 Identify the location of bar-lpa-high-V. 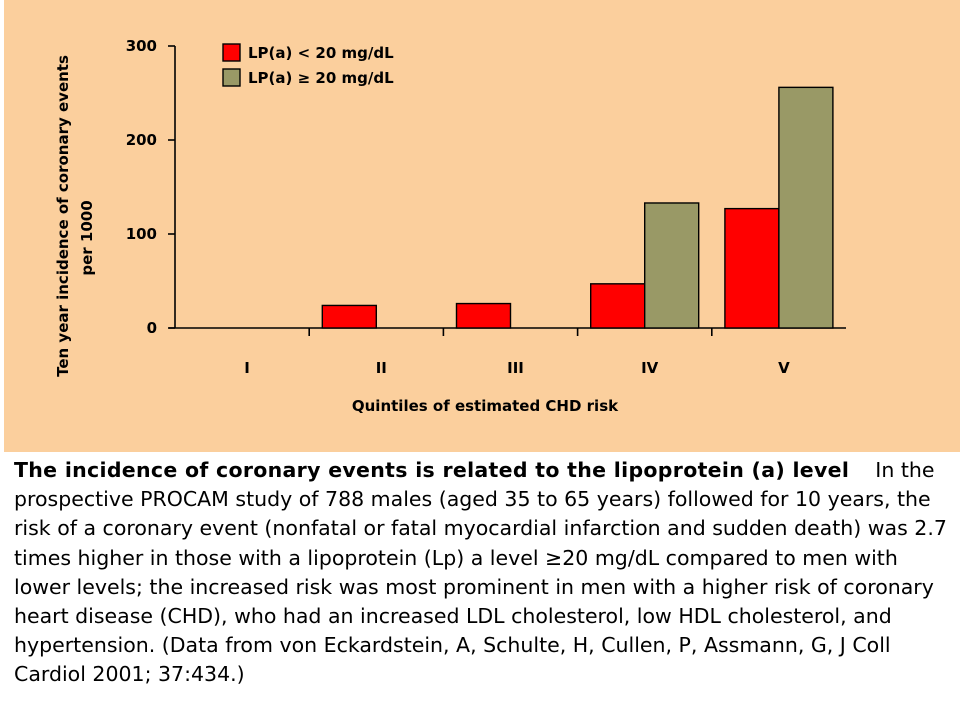
(806, 207).